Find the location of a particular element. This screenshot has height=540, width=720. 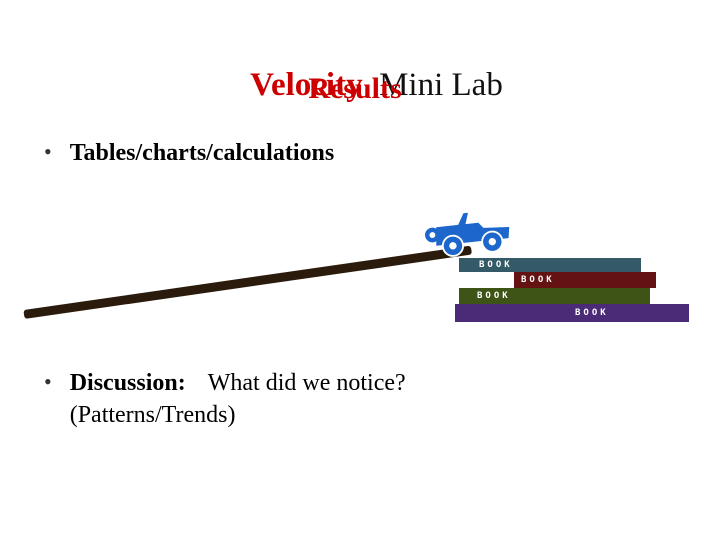

discussion-question: What did we notice? is located at coordinates (306, 383).